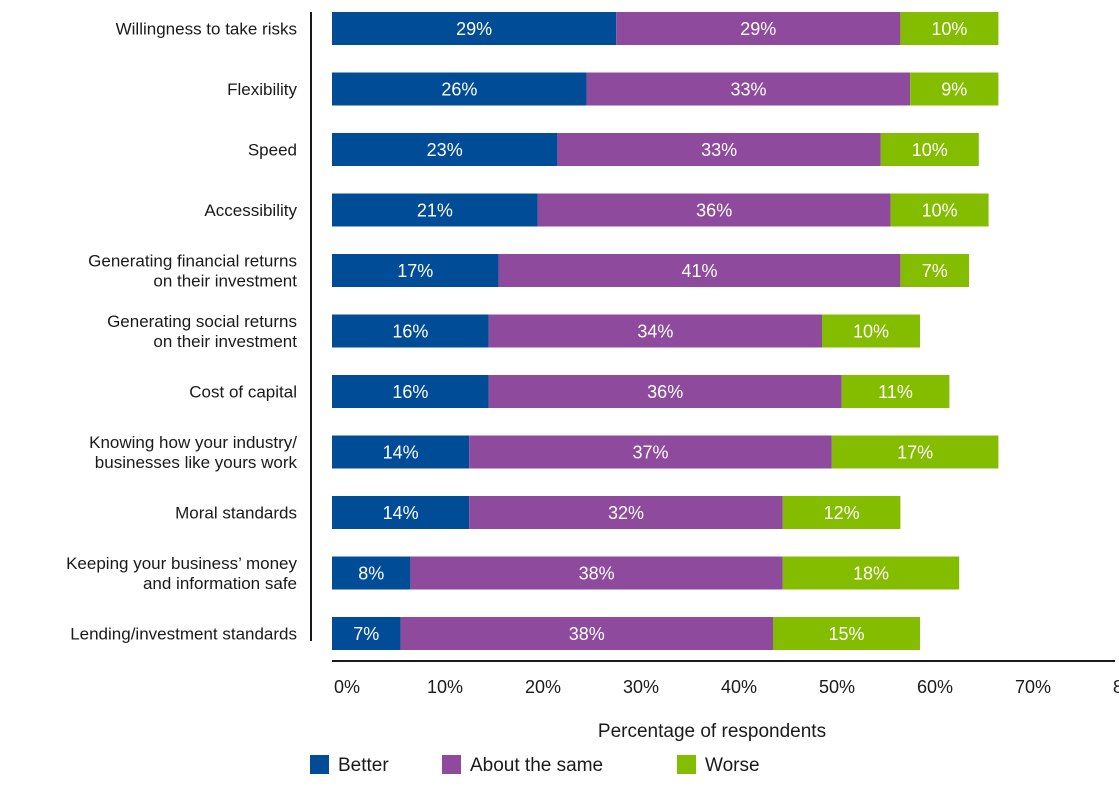 The height and width of the screenshot is (804, 1119). Describe the element at coordinates (202, 321) in the screenshot. I see `category-label-line: Generating social returns` at that location.